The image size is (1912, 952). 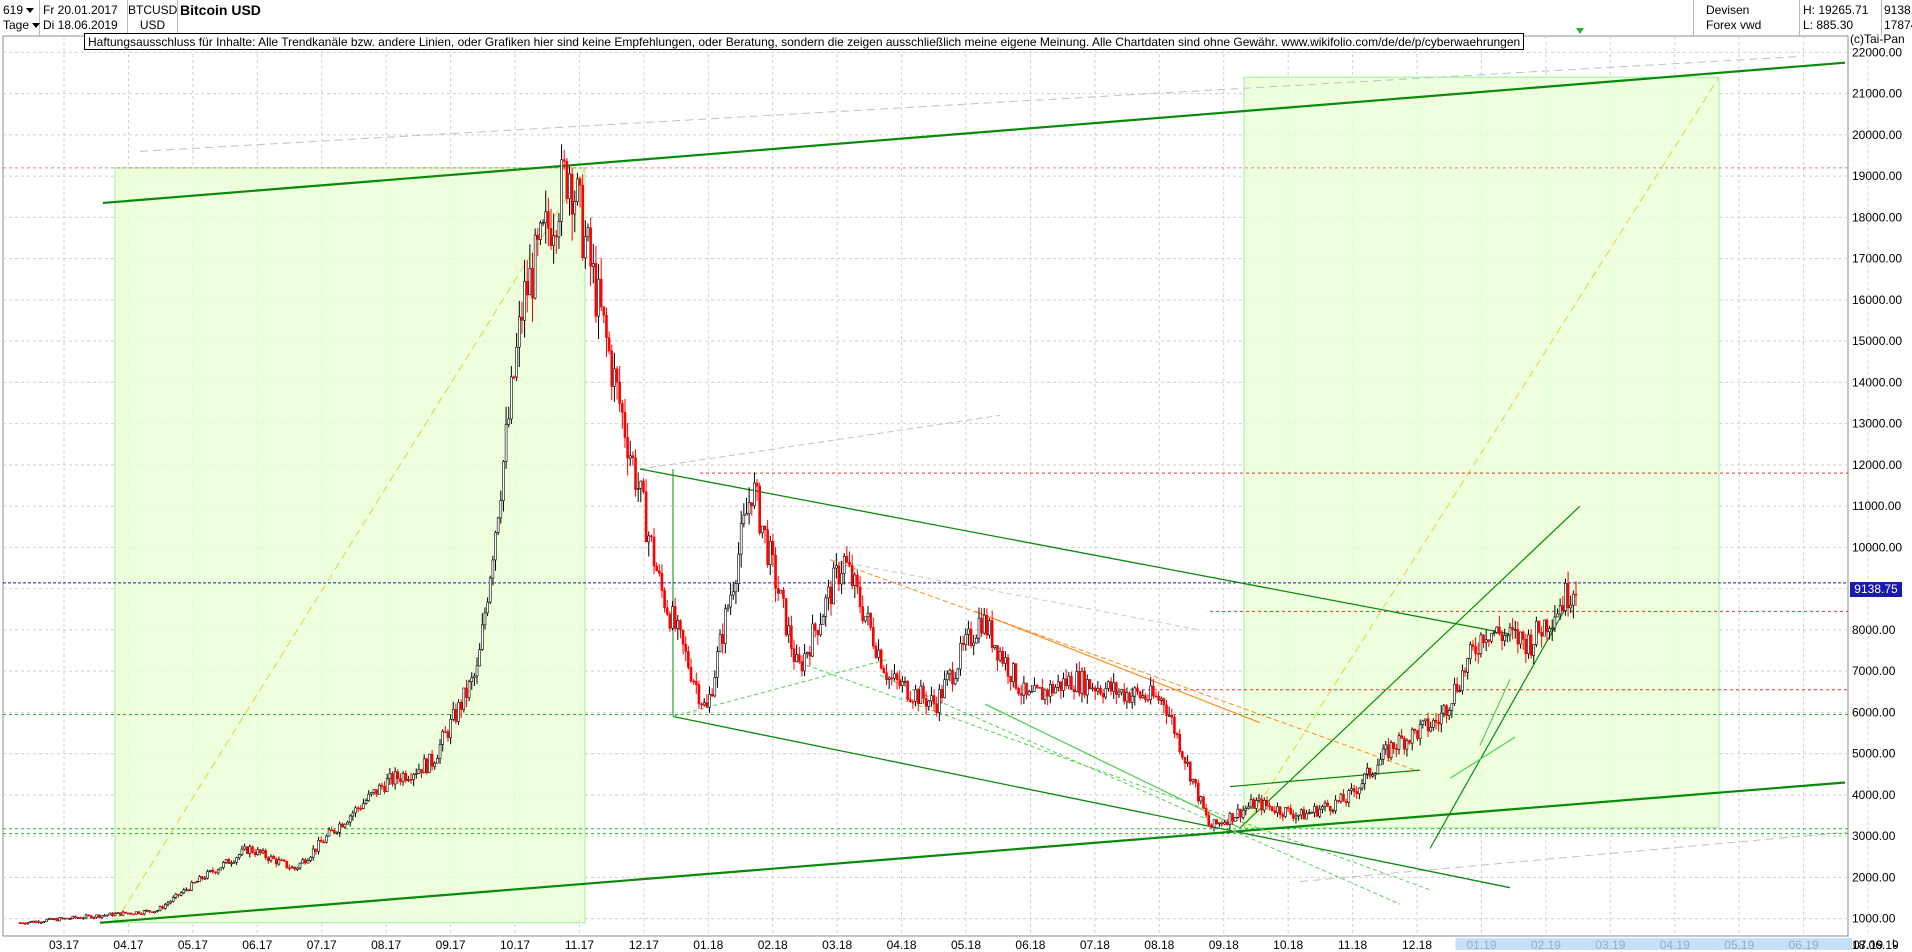 I want to click on y-tick-label: 15000.00, so click(x=1877, y=341).